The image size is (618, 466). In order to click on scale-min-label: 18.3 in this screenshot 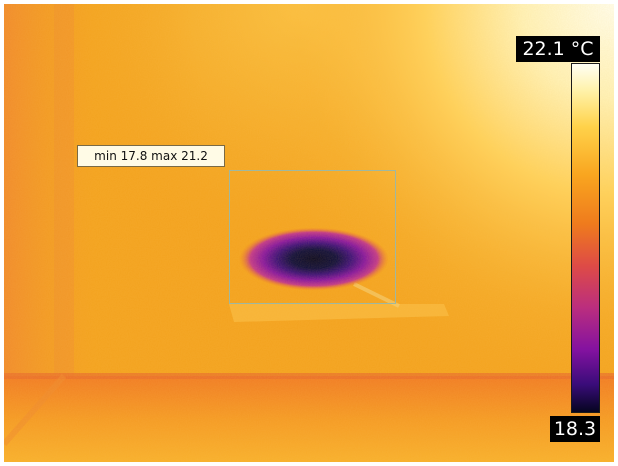, I will do `click(575, 429)`.